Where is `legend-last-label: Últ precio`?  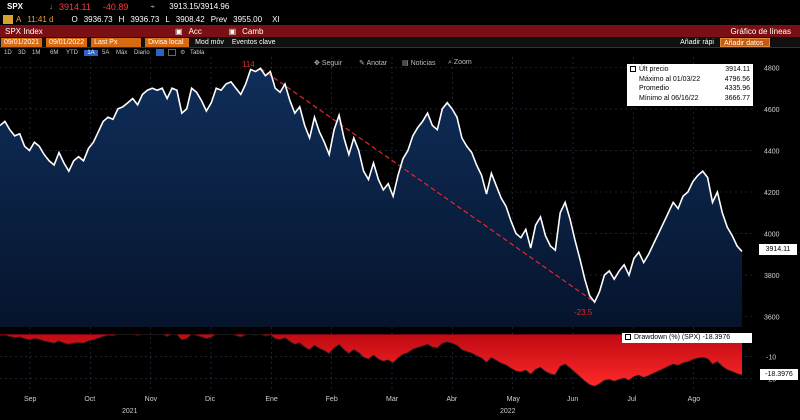 legend-last-label: Últ precio is located at coordinates (654, 69).